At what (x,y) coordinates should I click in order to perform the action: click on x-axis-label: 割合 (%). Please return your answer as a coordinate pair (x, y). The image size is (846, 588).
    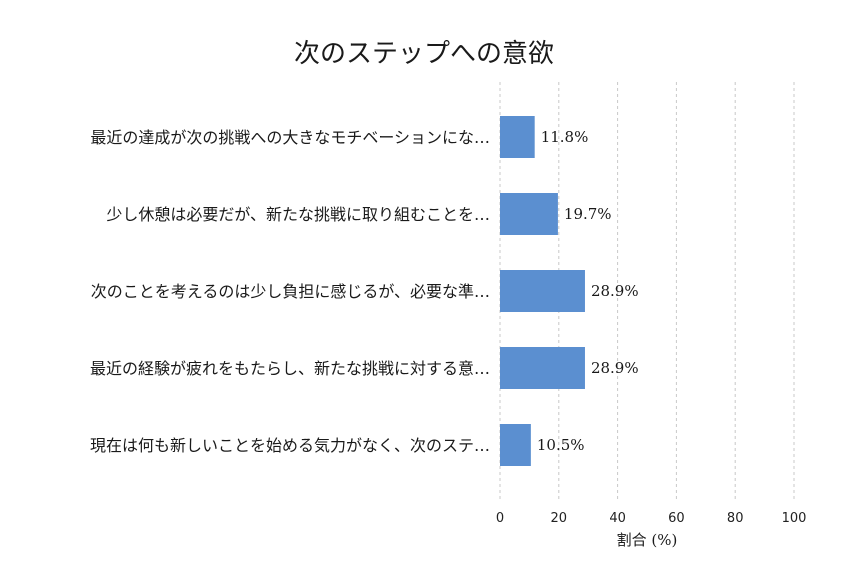
    Looking at the image, I should click on (647, 540).